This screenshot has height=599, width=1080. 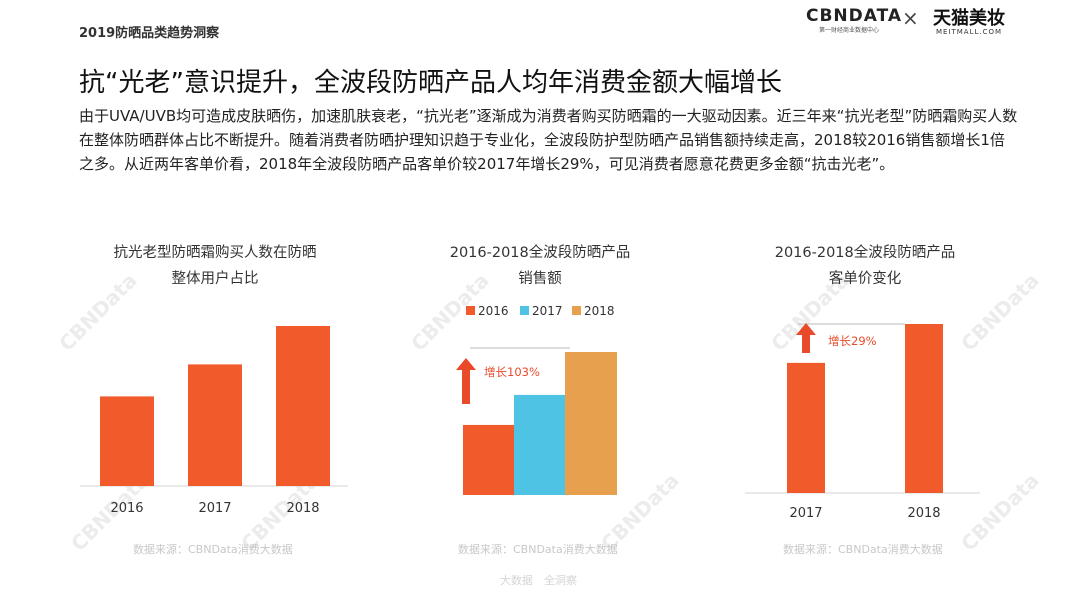 I want to click on chart-1-bar-2016, so click(x=127, y=441).